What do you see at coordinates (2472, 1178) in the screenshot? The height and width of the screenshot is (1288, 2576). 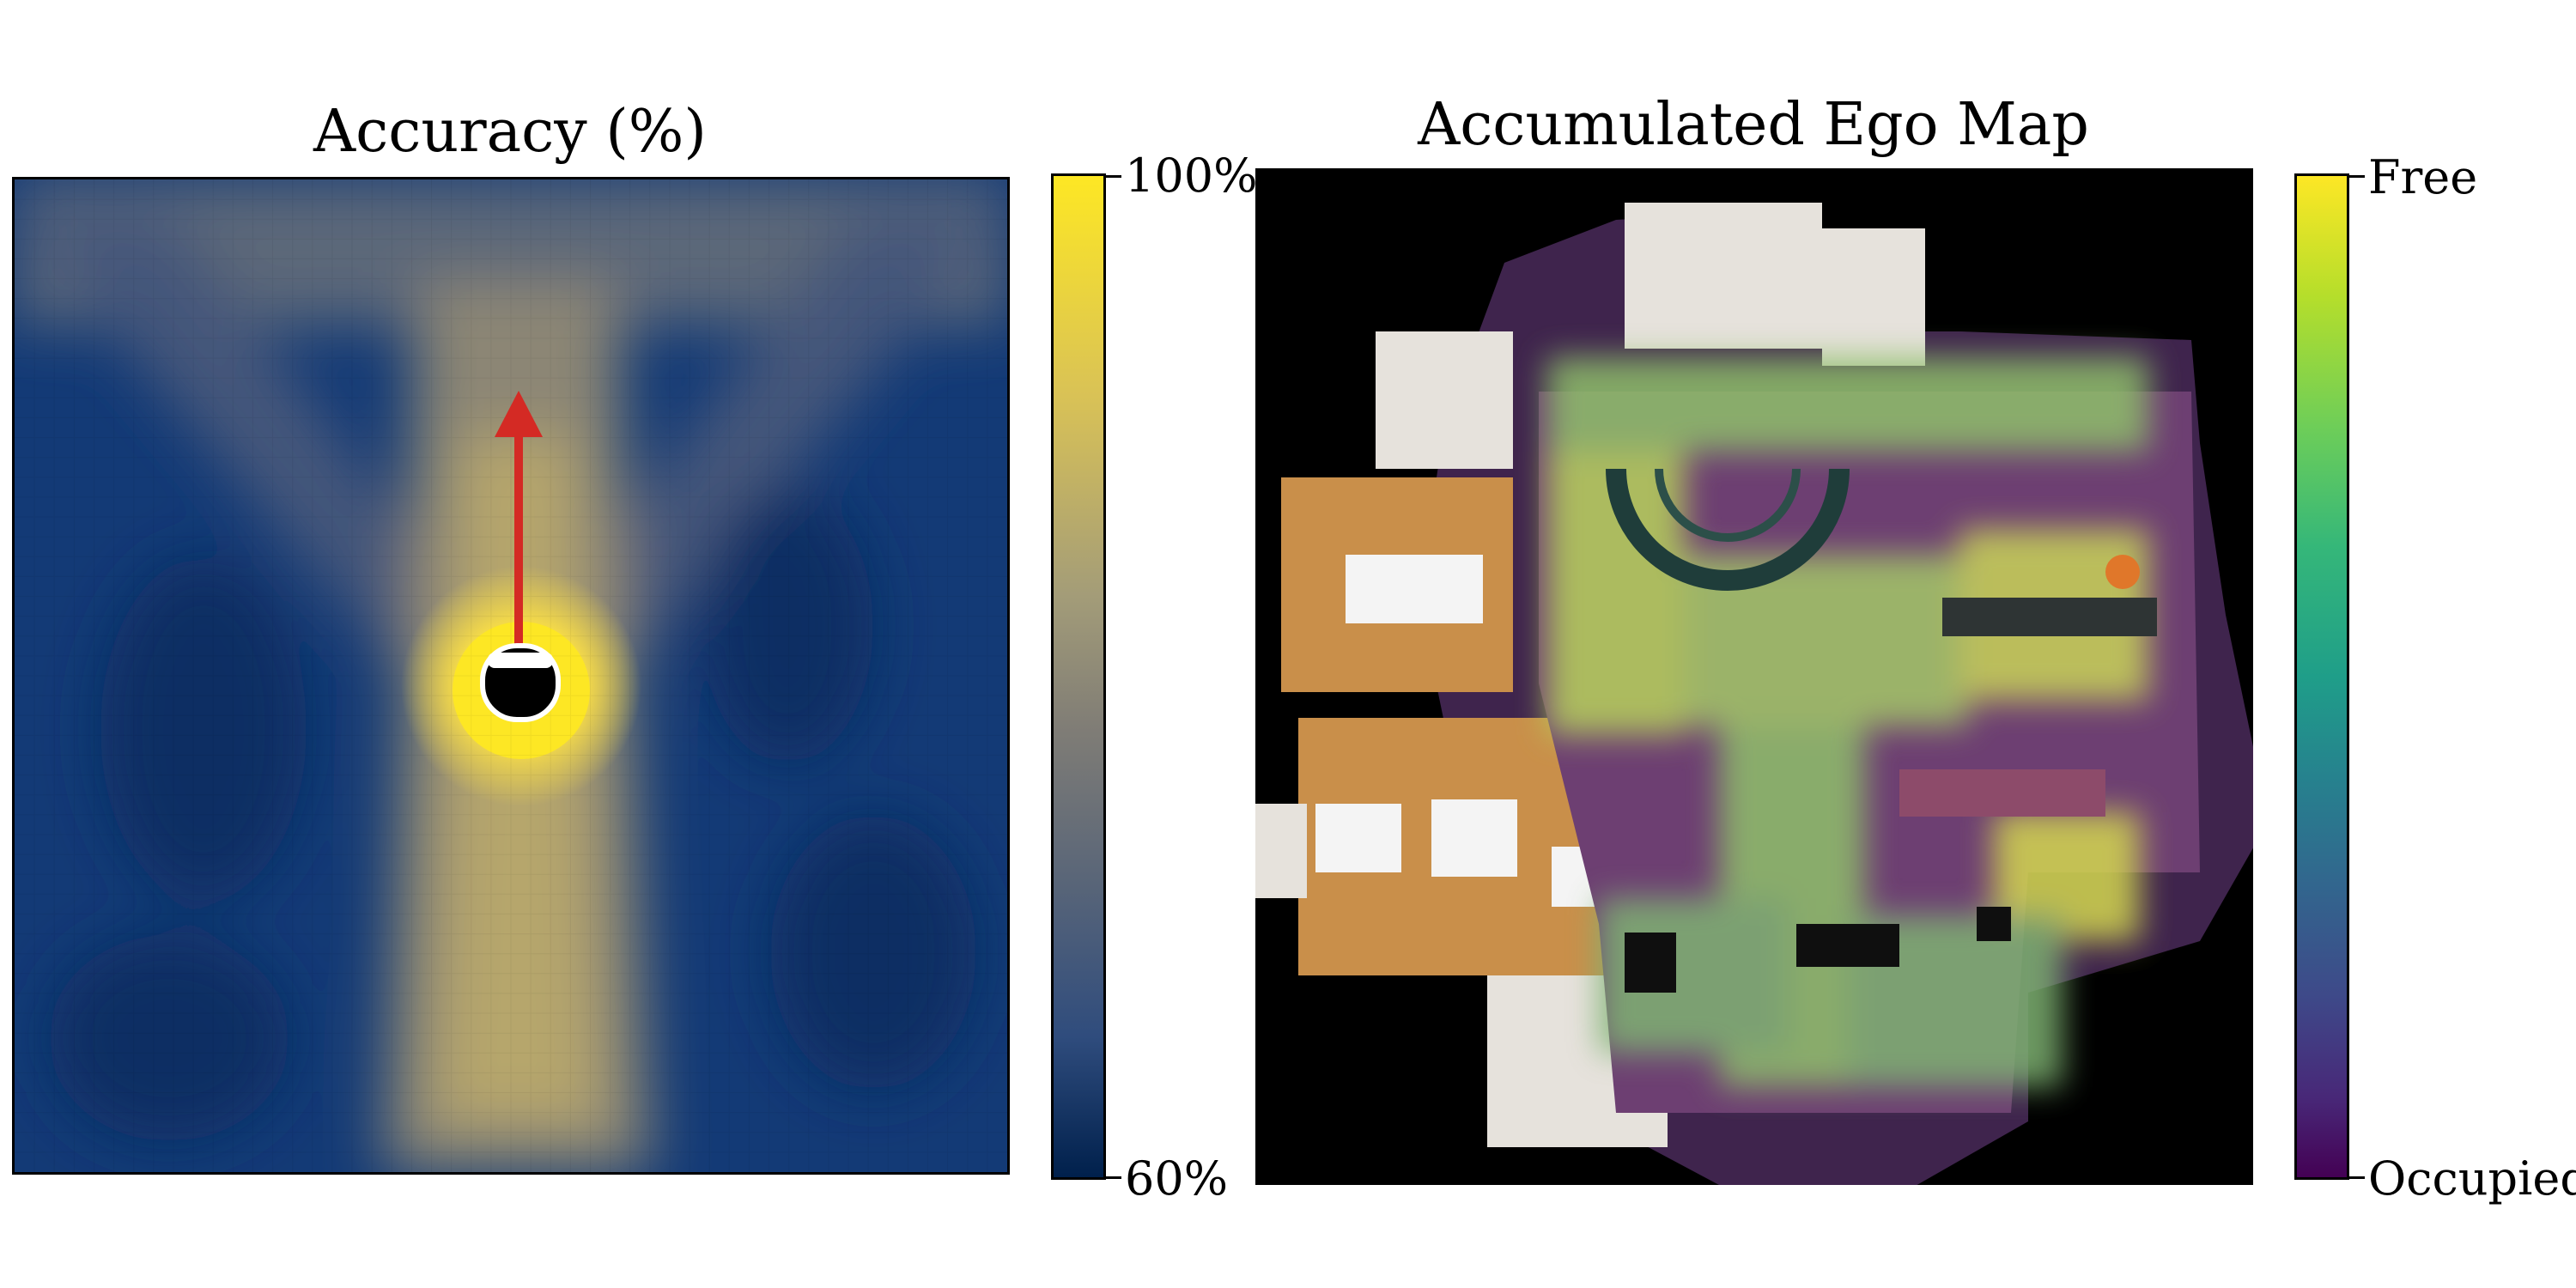 I see `occupied-label: Occupied` at bounding box center [2472, 1178].